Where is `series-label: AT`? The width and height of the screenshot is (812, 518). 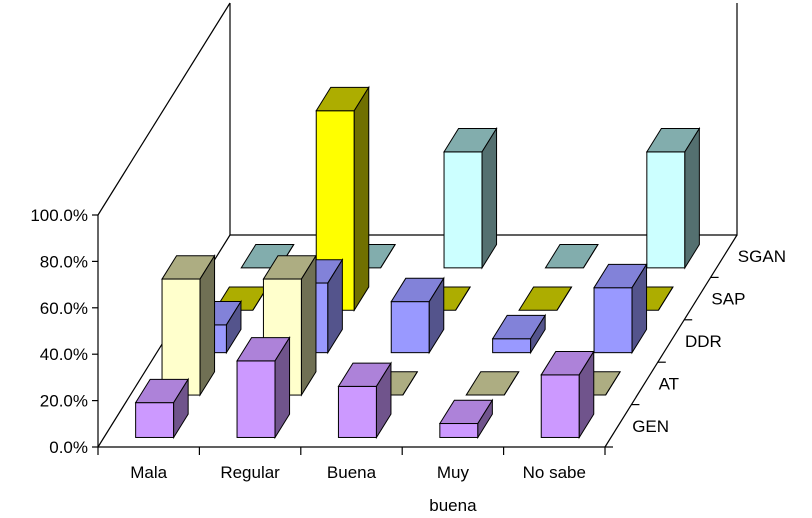 series-label: AT is located at coordinates (669, 383).